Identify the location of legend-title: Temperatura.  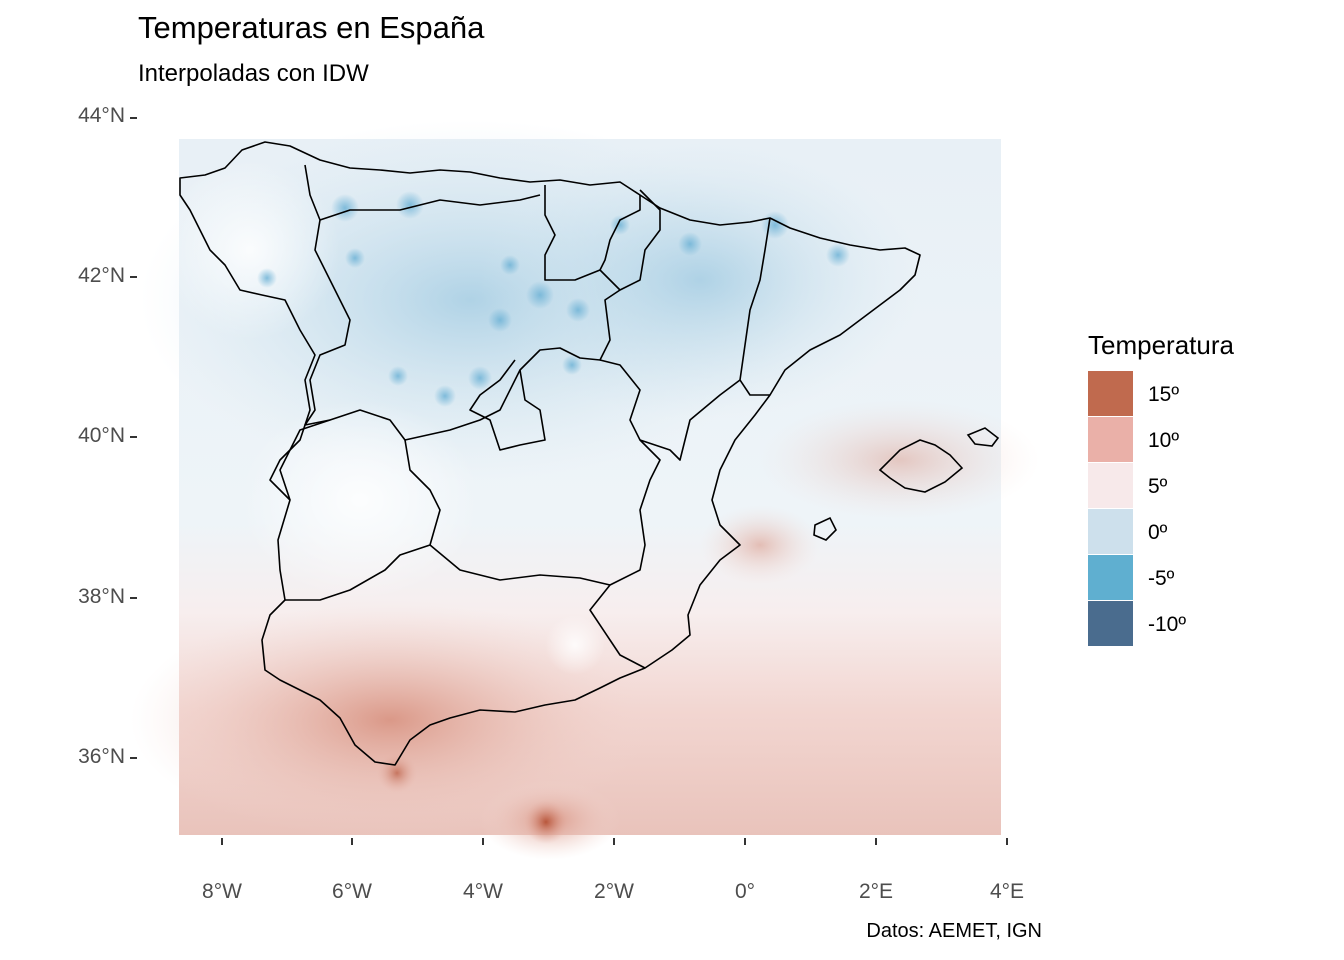
(1161, 345).